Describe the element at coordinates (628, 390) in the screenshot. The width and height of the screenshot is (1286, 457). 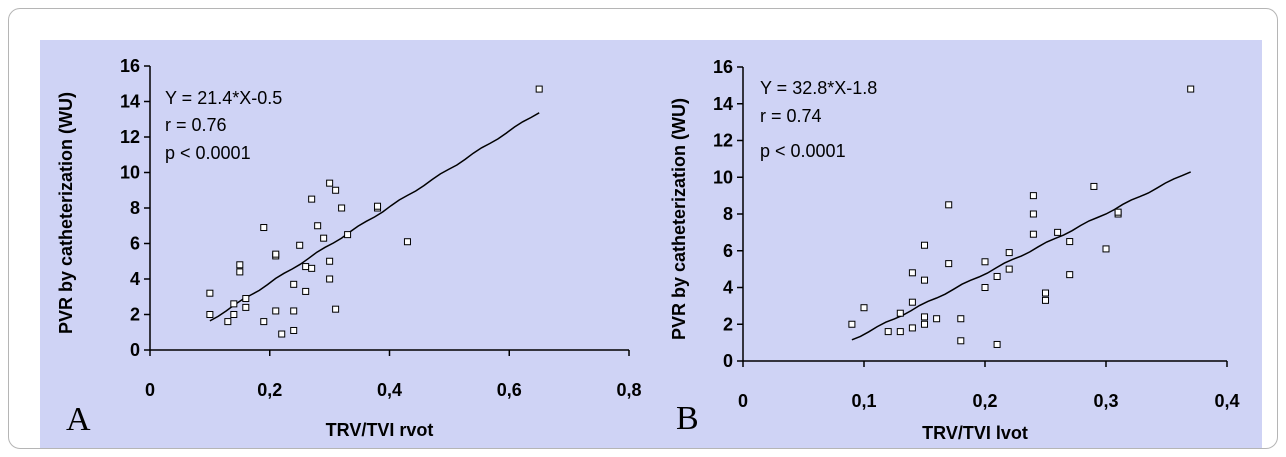
I see `x-tick-label: 0,8` at that location.